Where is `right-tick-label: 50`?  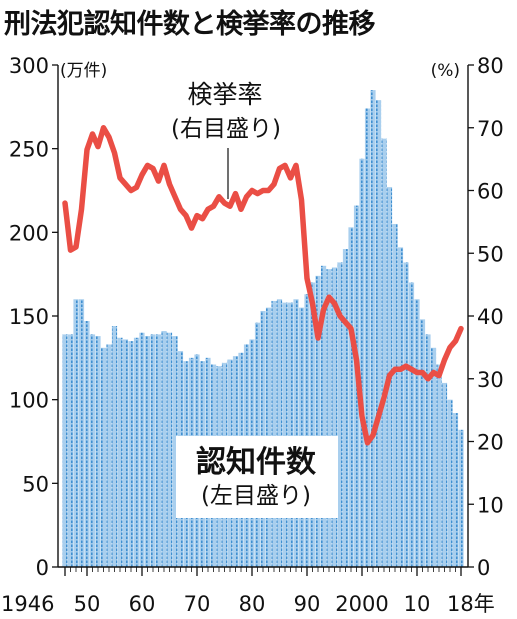 right-tick-label: 50 is located at coordinates (490, 254).